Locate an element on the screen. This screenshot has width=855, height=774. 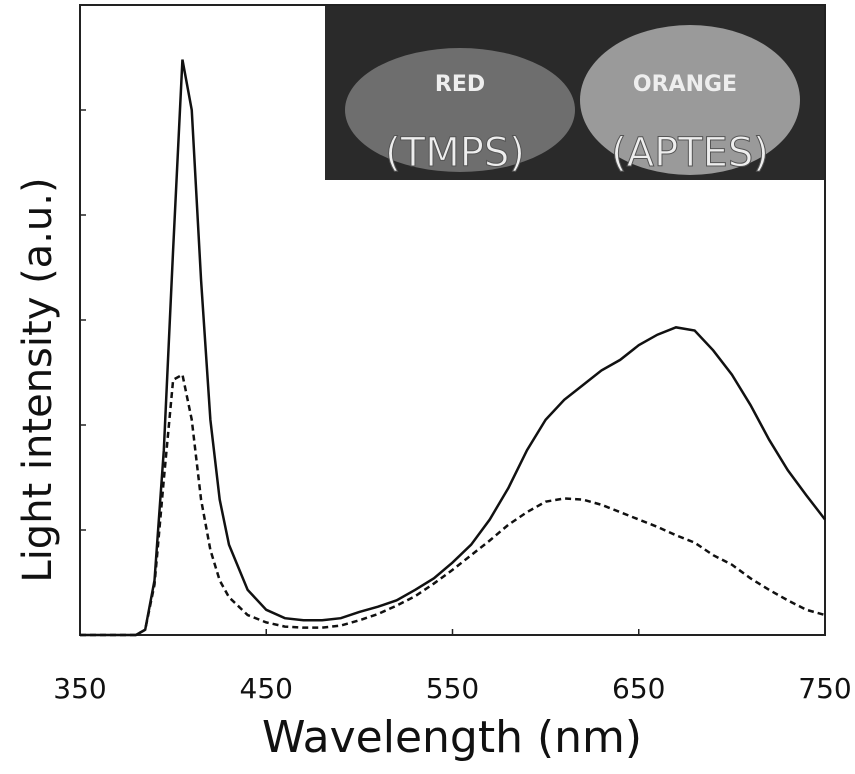
x-axis-title: Wavelength (nm) is located at coordinates (452, 737).